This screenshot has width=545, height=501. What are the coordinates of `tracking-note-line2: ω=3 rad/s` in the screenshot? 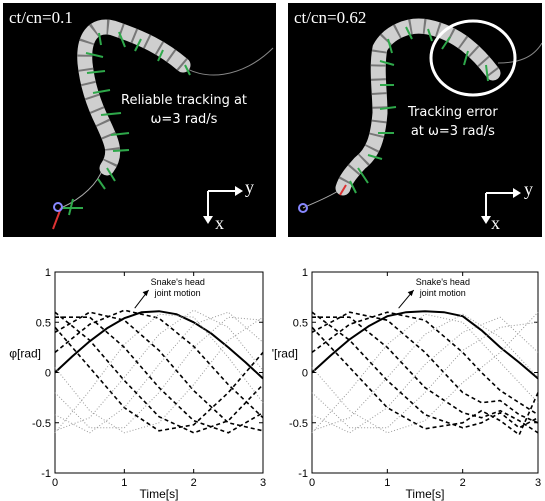 It's located at (184, 119).